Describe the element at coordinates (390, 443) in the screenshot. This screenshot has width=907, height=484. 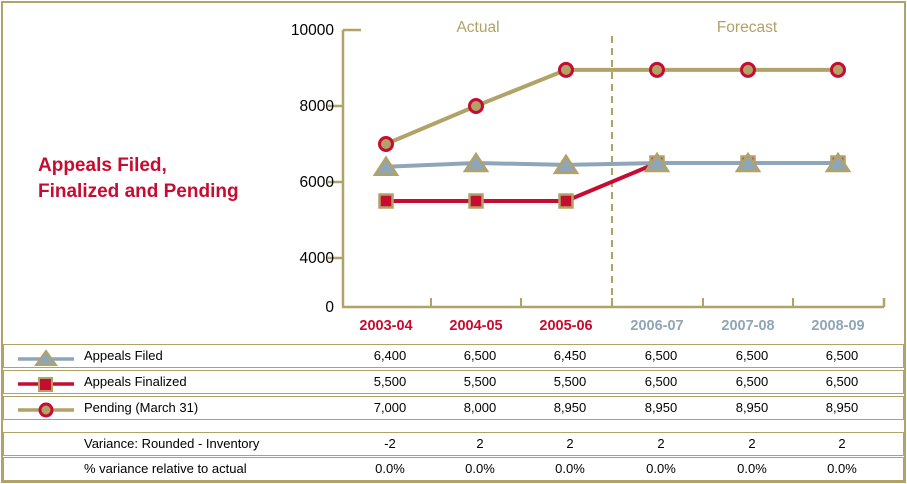
I see `table-cell: -2` at that location.